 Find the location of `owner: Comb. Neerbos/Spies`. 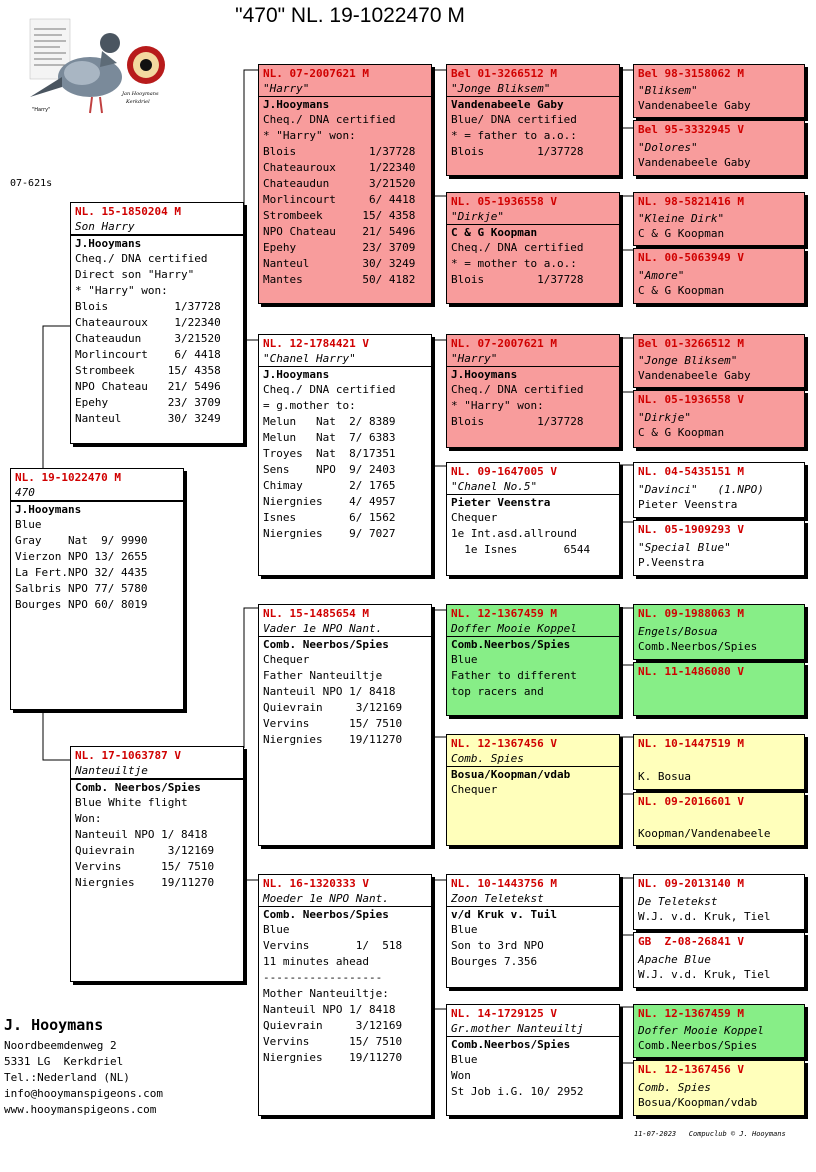

owner: Comb. Neerbos/Spies is located at coordinates (345, 644).